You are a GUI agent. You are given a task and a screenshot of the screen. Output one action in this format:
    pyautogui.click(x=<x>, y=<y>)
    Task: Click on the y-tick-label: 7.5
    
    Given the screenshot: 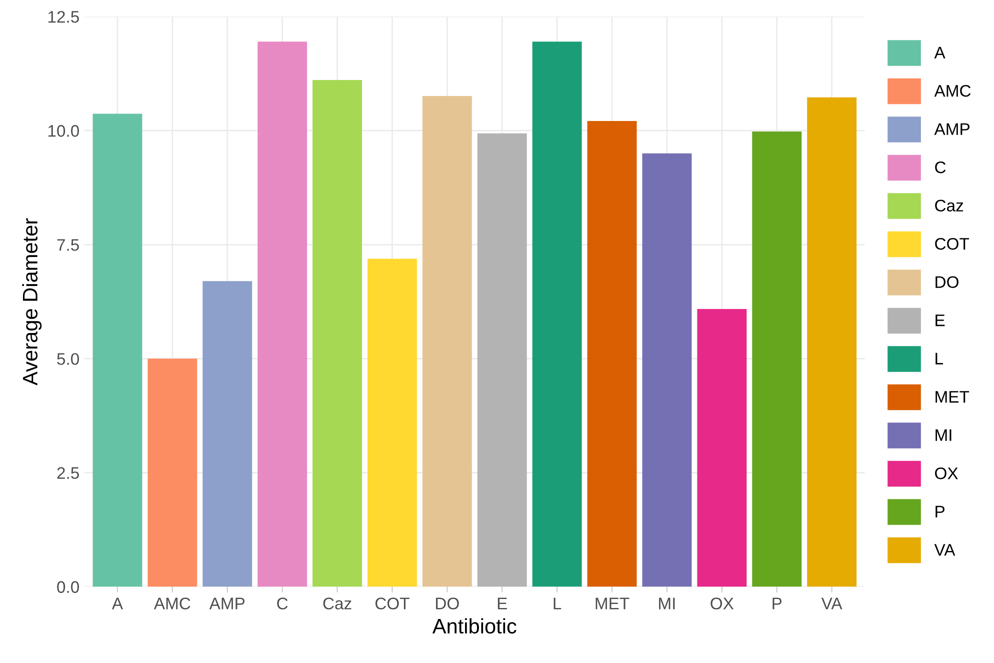 What is the action you would take?
    pyautogui.click(x=68, y=245)
    